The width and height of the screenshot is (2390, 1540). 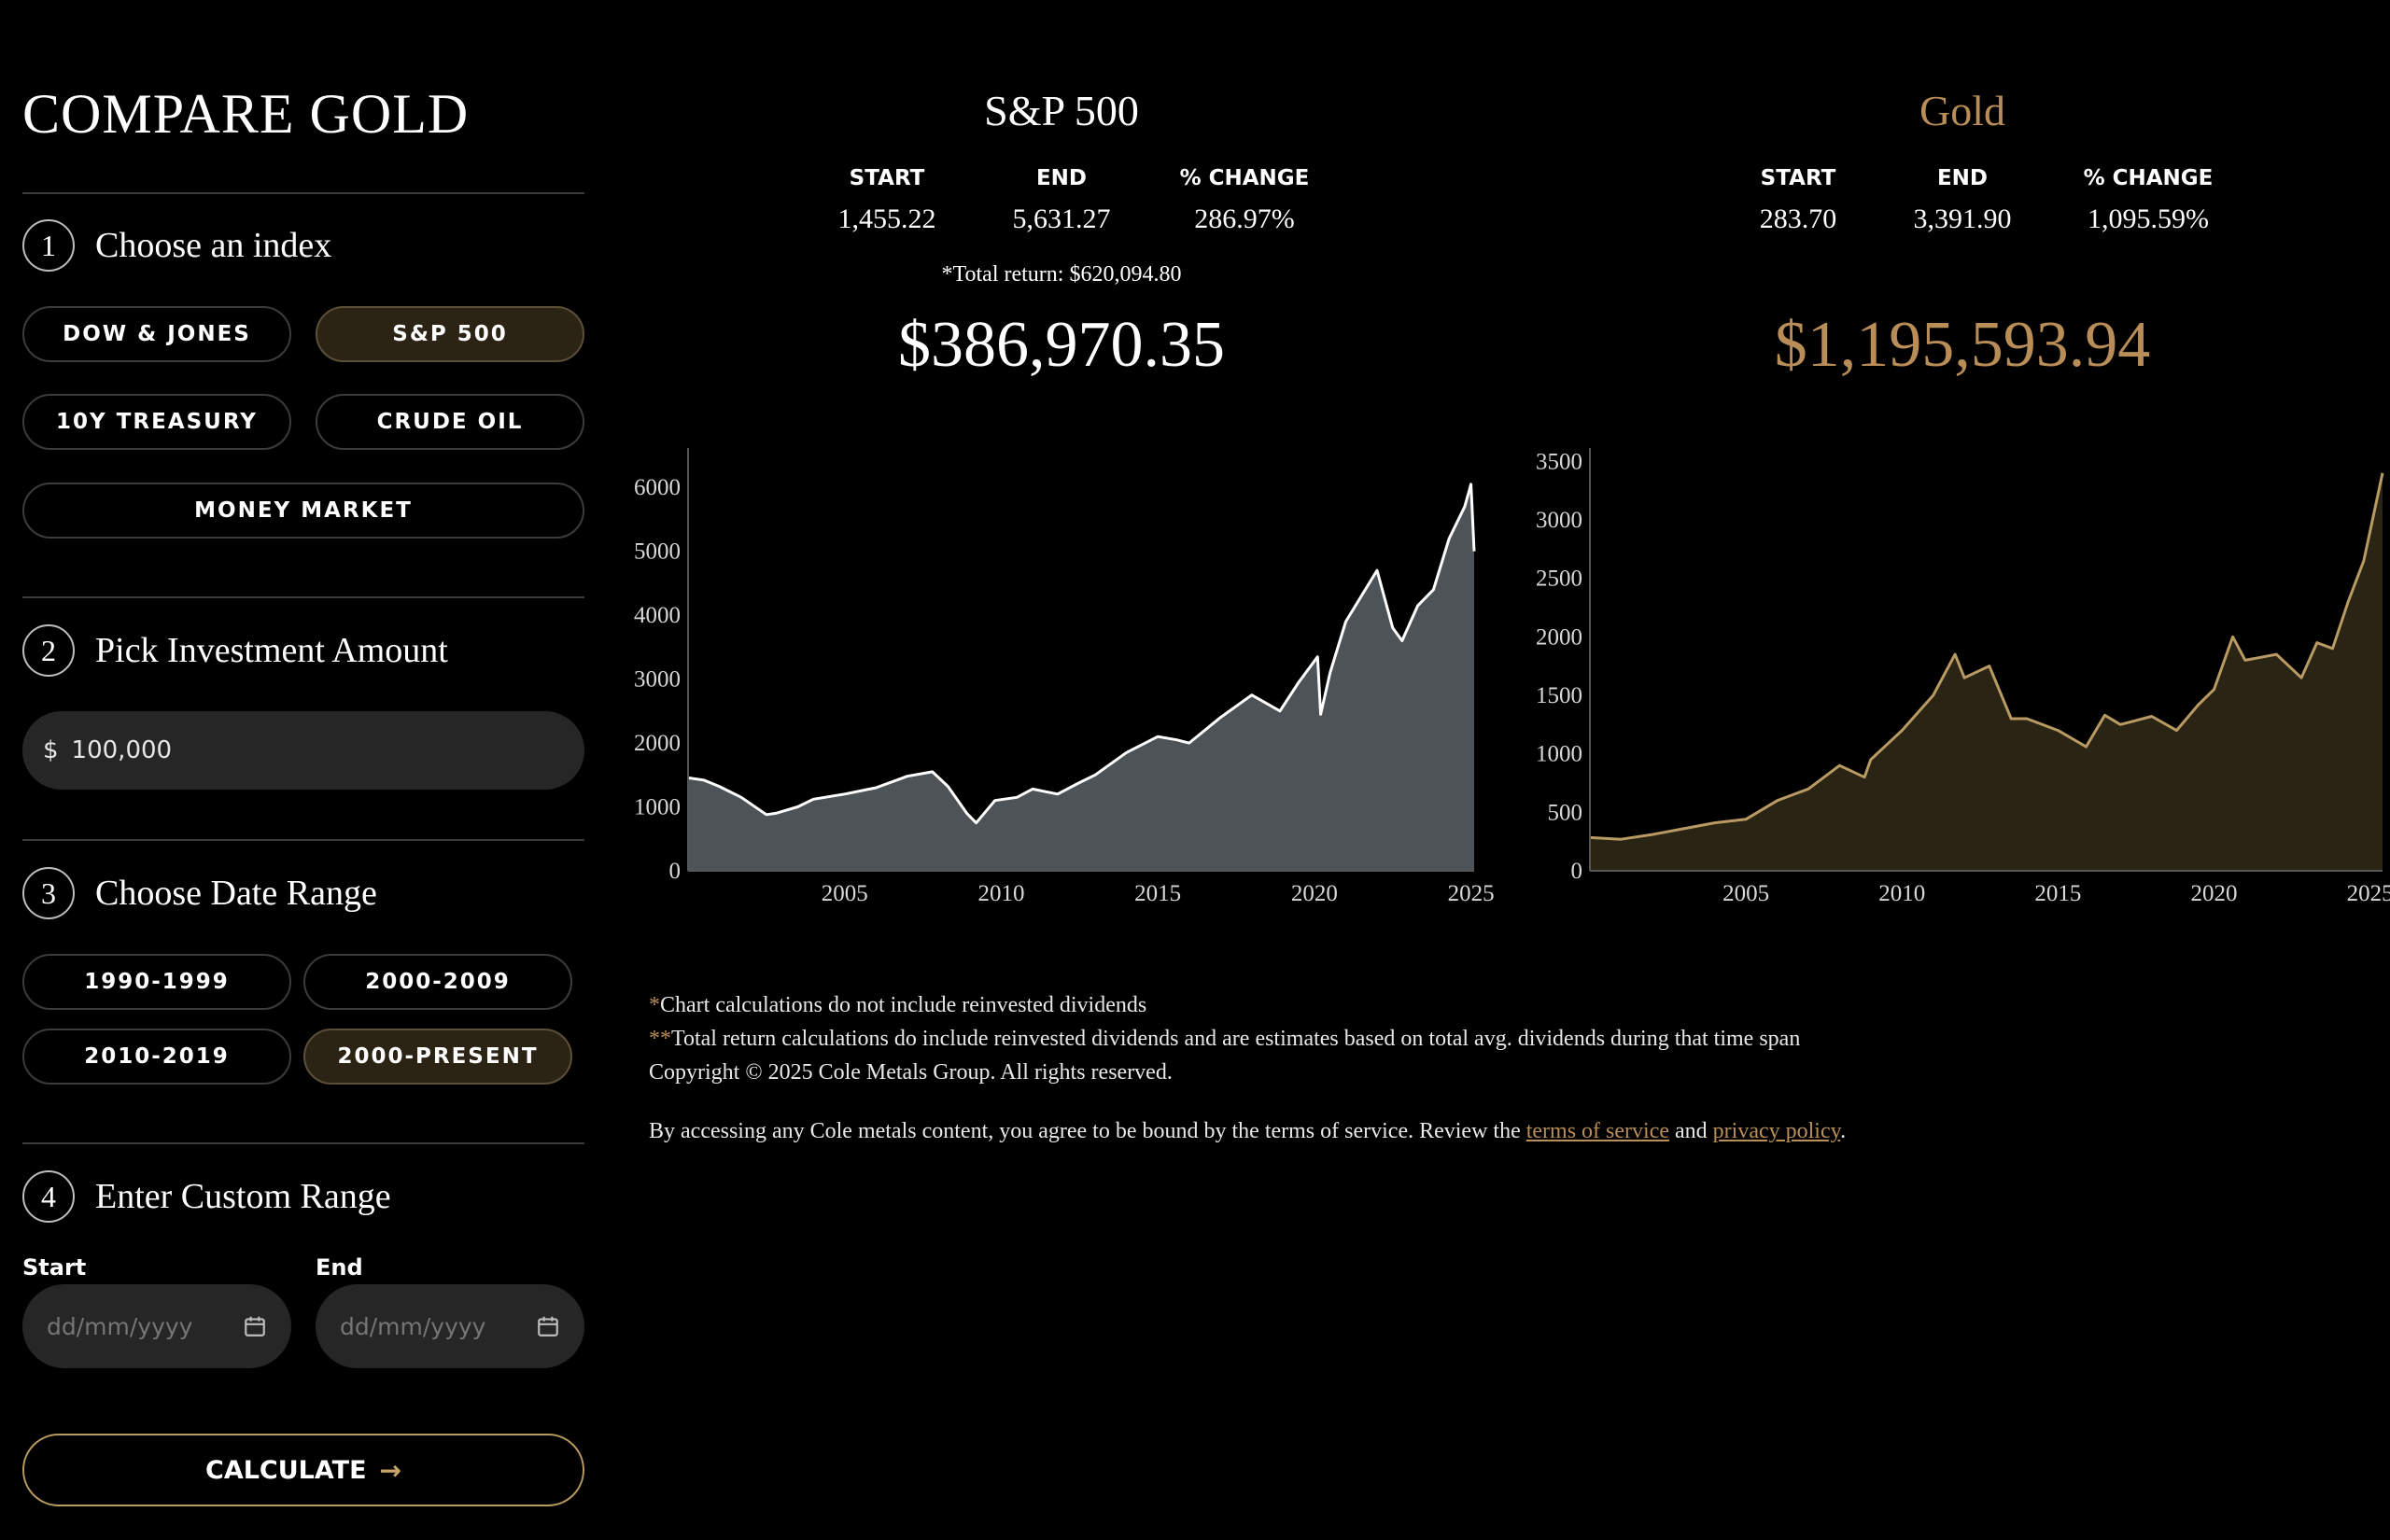 What do you see at coordinates (657, 615) in the screenshot?
I see `y-tick-label: 4000` at bounding box center [657, 615].